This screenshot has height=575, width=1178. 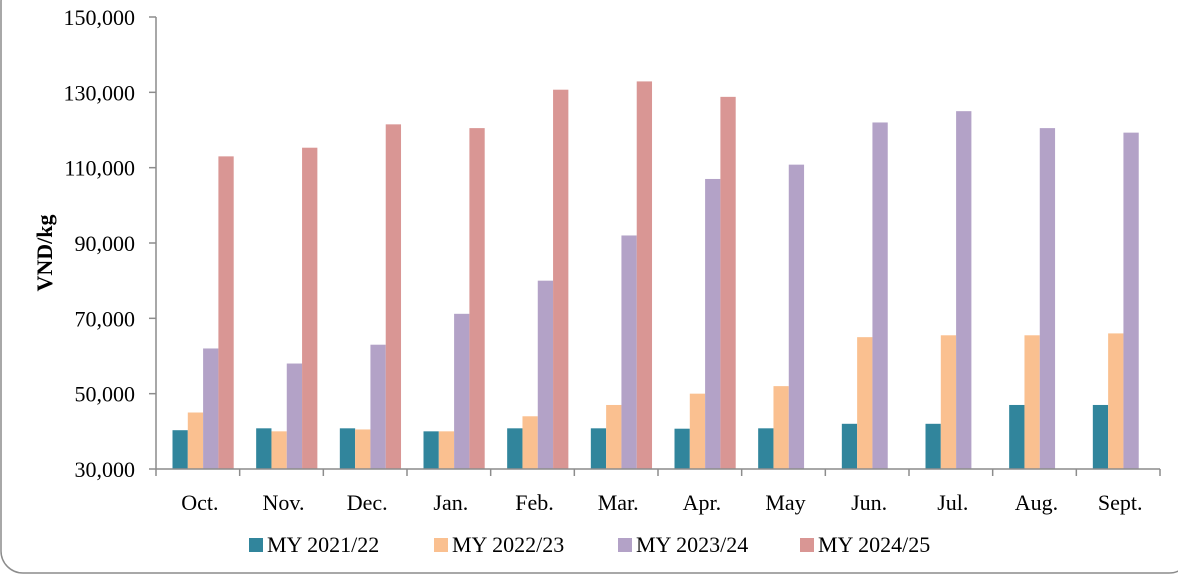 I want to click on y-tick-label: 150,000, so click(x=100, y=17).